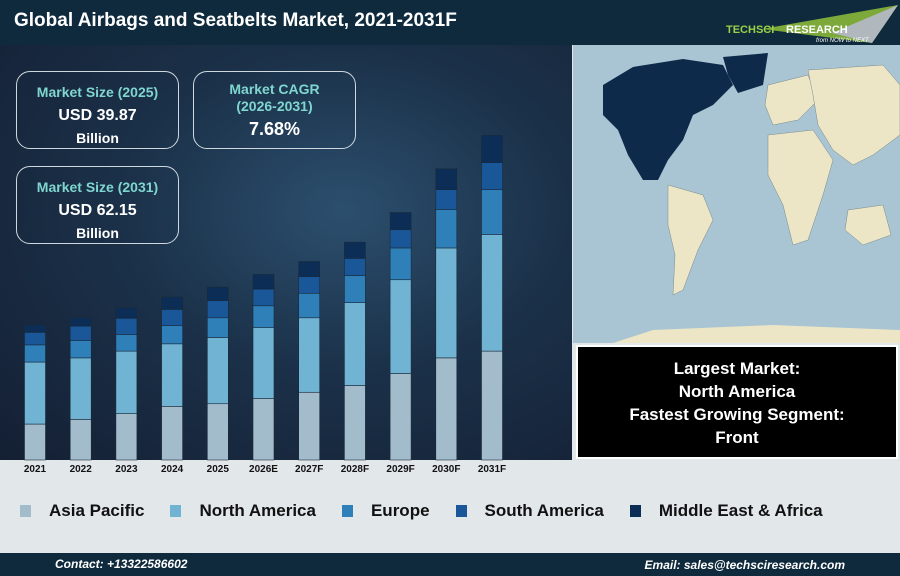 The image size is (900, 576). What do you see at coordinates (853, 115) in the screenshot?
I see `map-asia` at bounding box center [853, 115].